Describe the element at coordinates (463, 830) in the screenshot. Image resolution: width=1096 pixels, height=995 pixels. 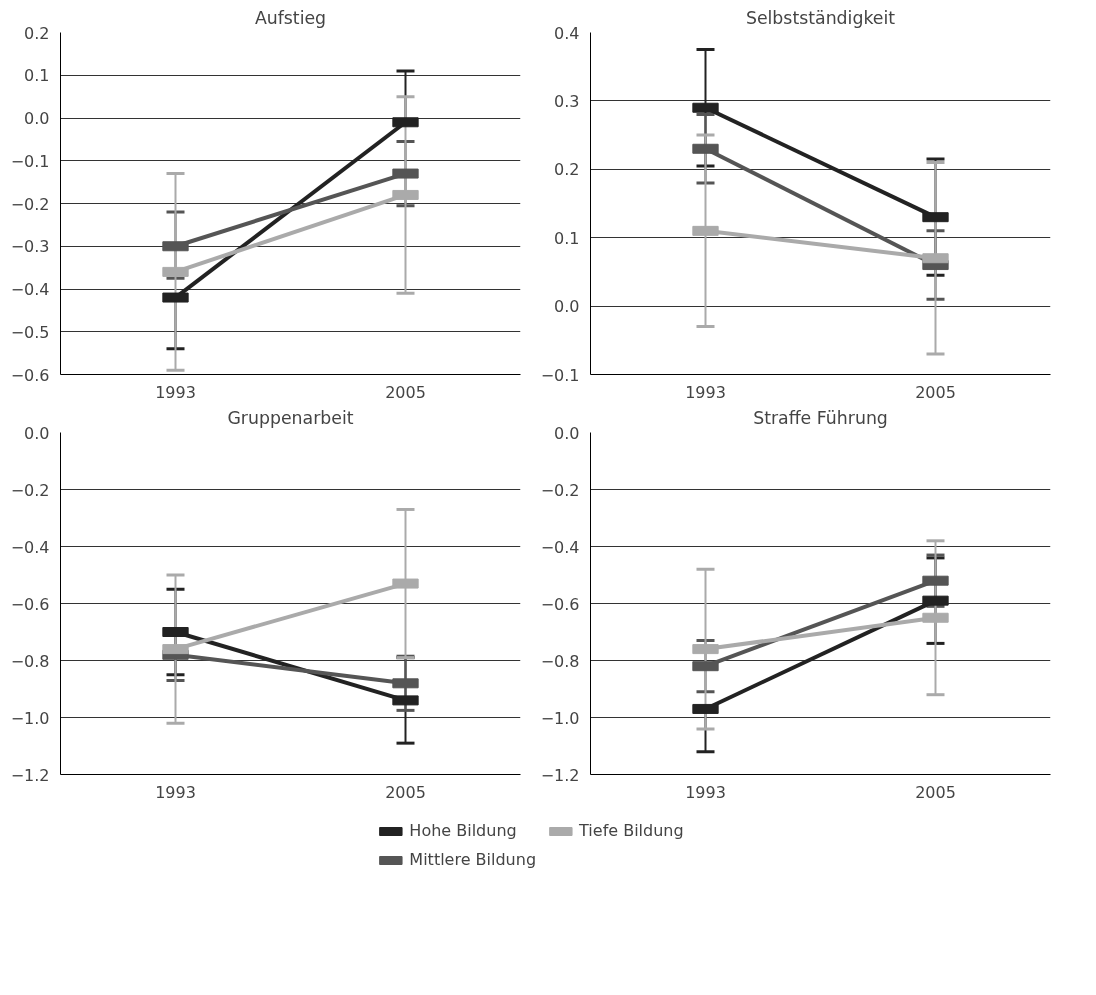
I see `legend-label: Hohe Bildung` at that location.